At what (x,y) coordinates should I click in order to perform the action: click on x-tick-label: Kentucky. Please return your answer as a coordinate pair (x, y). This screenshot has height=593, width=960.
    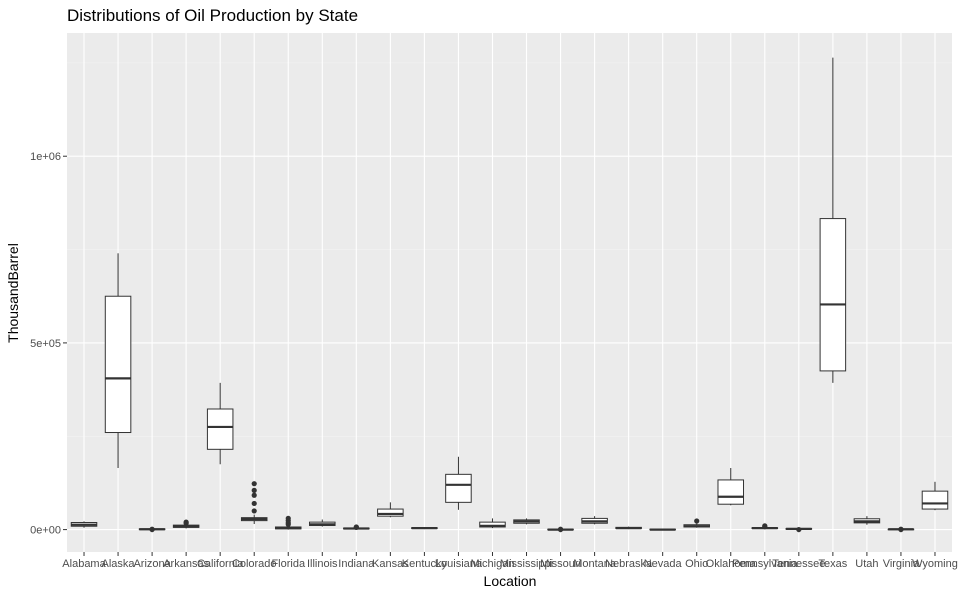
    Looking at the image, I should click on (425, 564).